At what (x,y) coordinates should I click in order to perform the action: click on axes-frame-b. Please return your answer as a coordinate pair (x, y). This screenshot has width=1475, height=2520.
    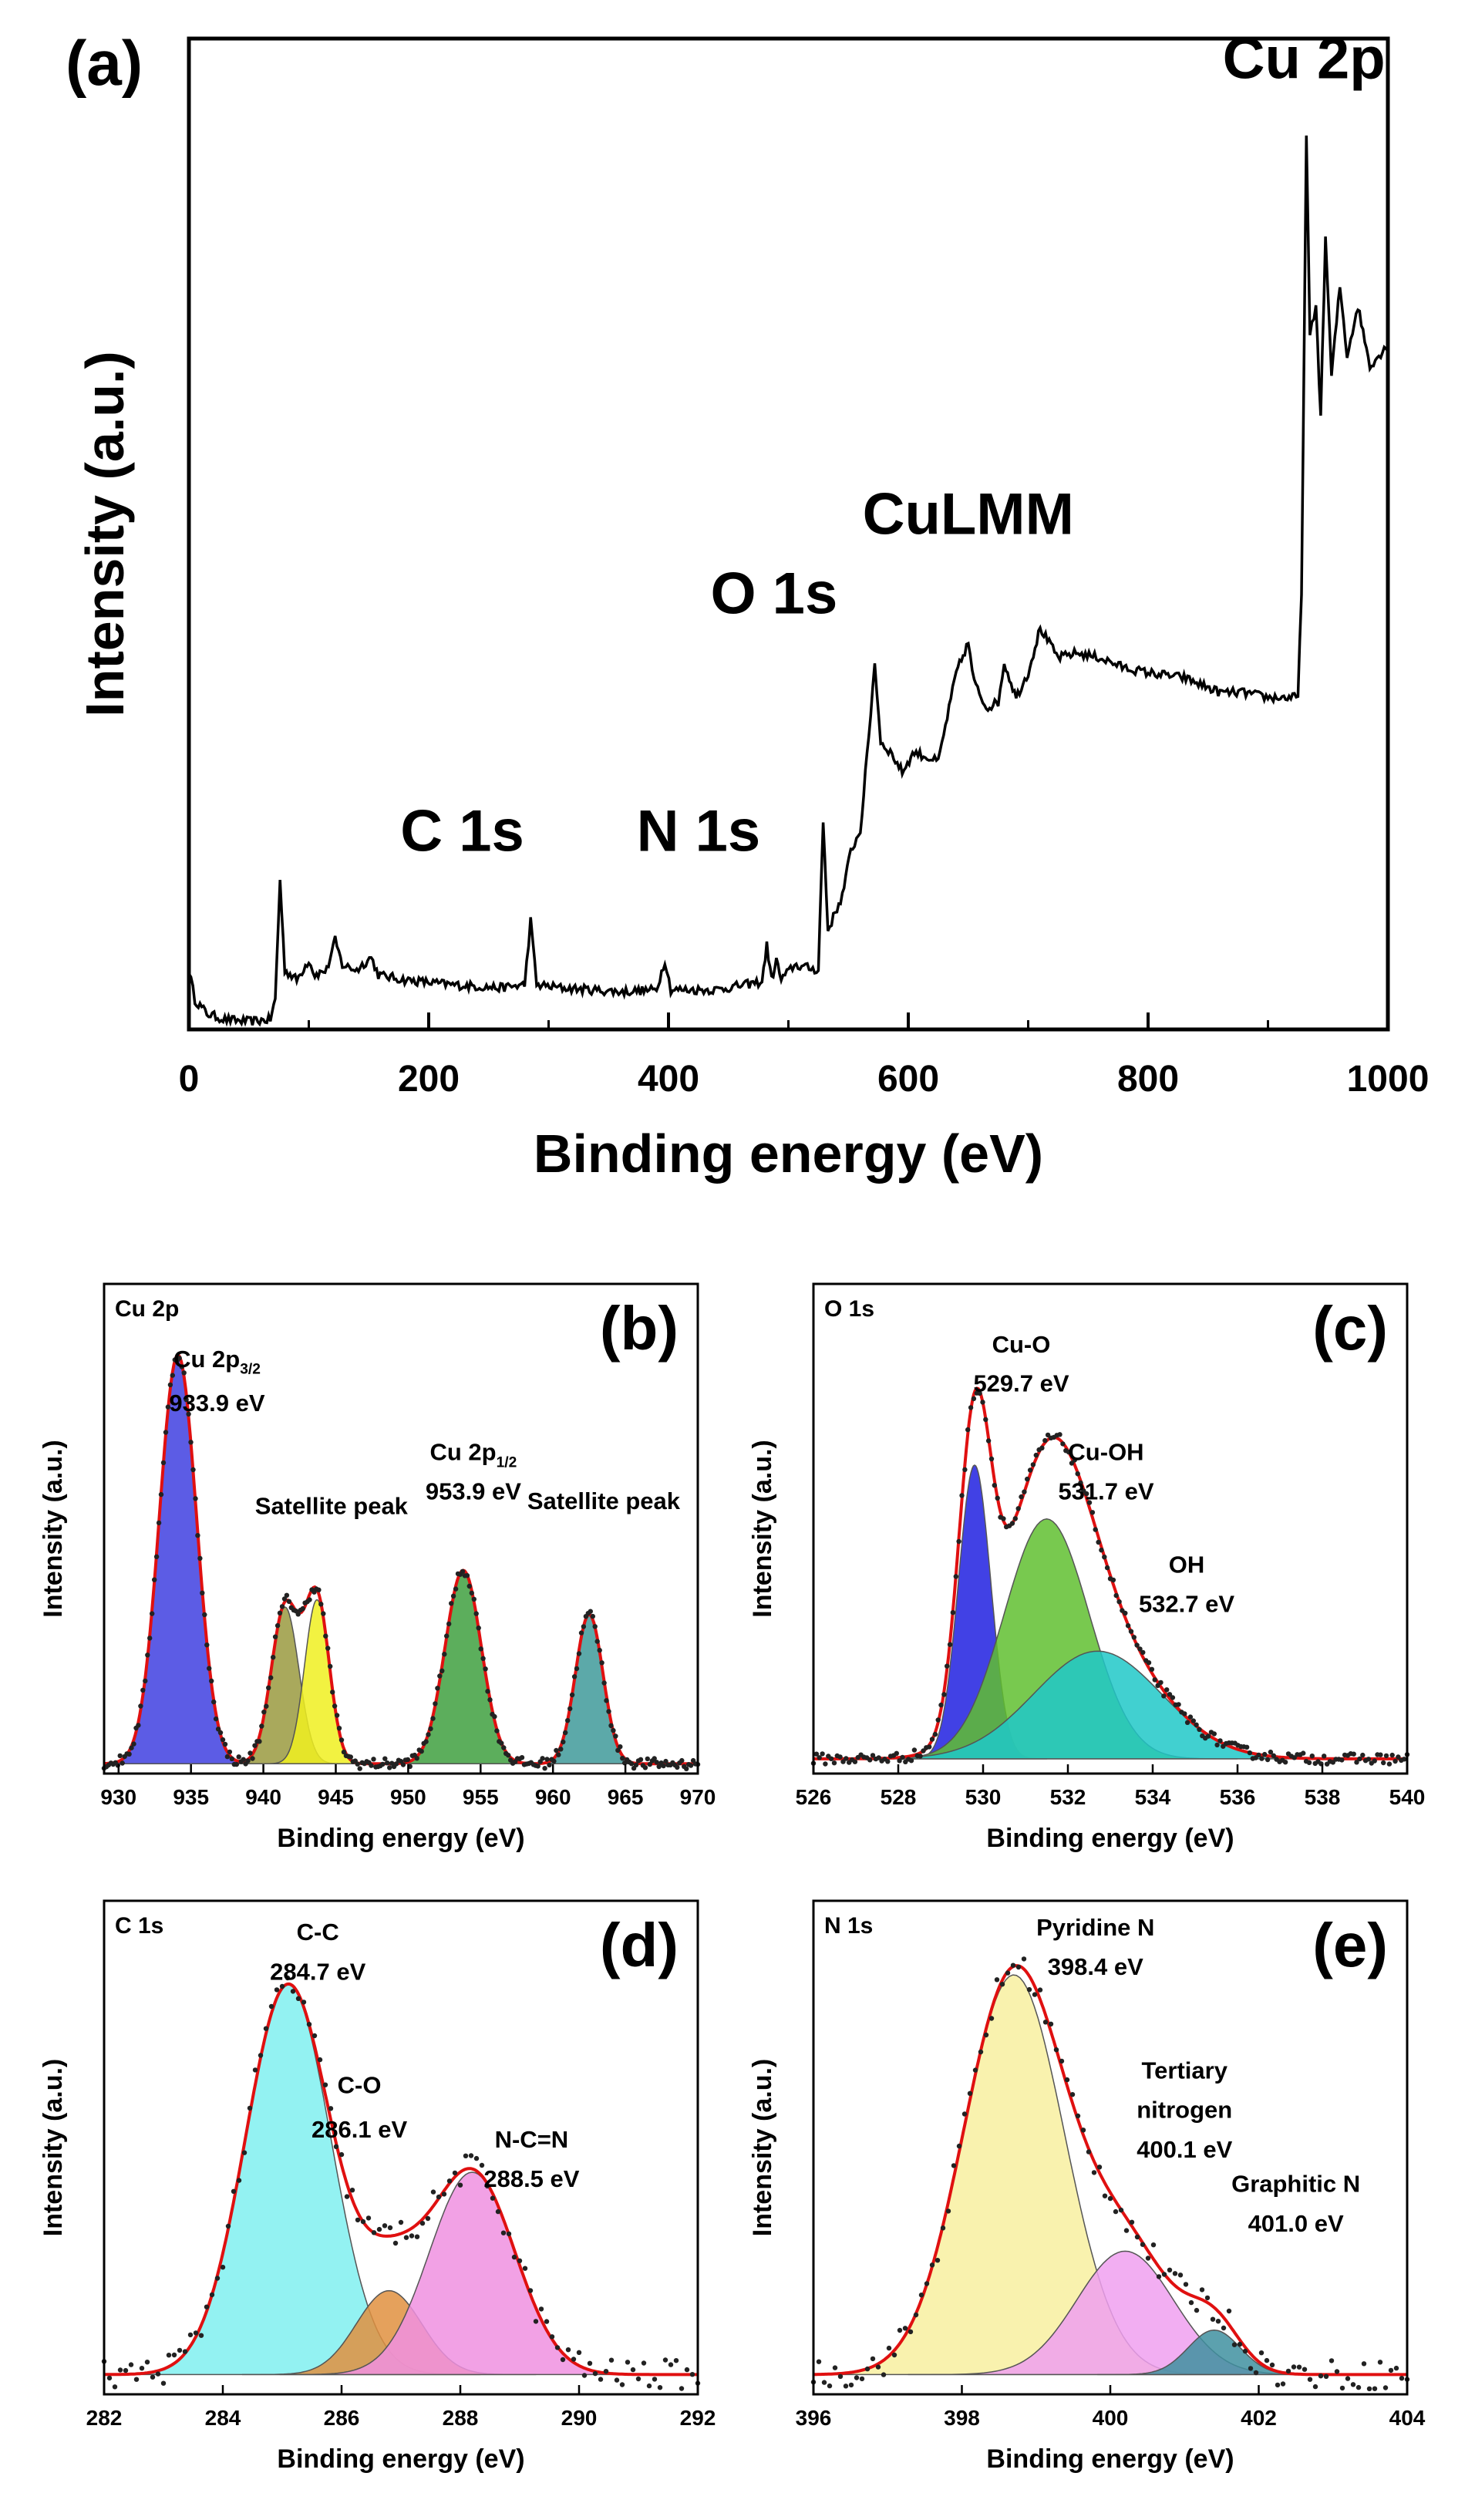
    Looking at the image, I should click on (401, 1528).